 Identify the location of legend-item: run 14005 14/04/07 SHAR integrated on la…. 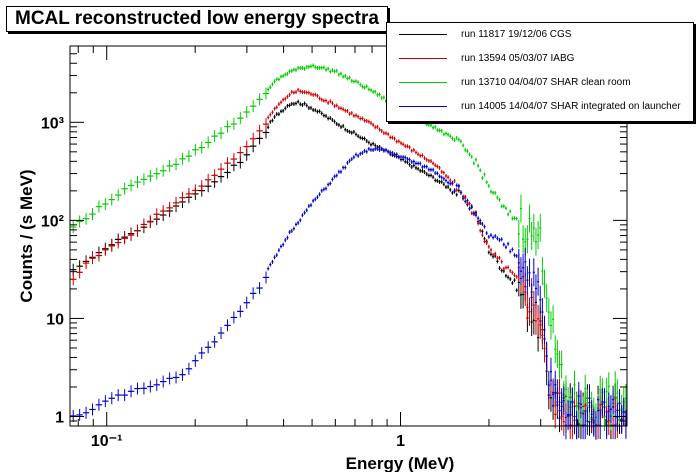
(540, 107).